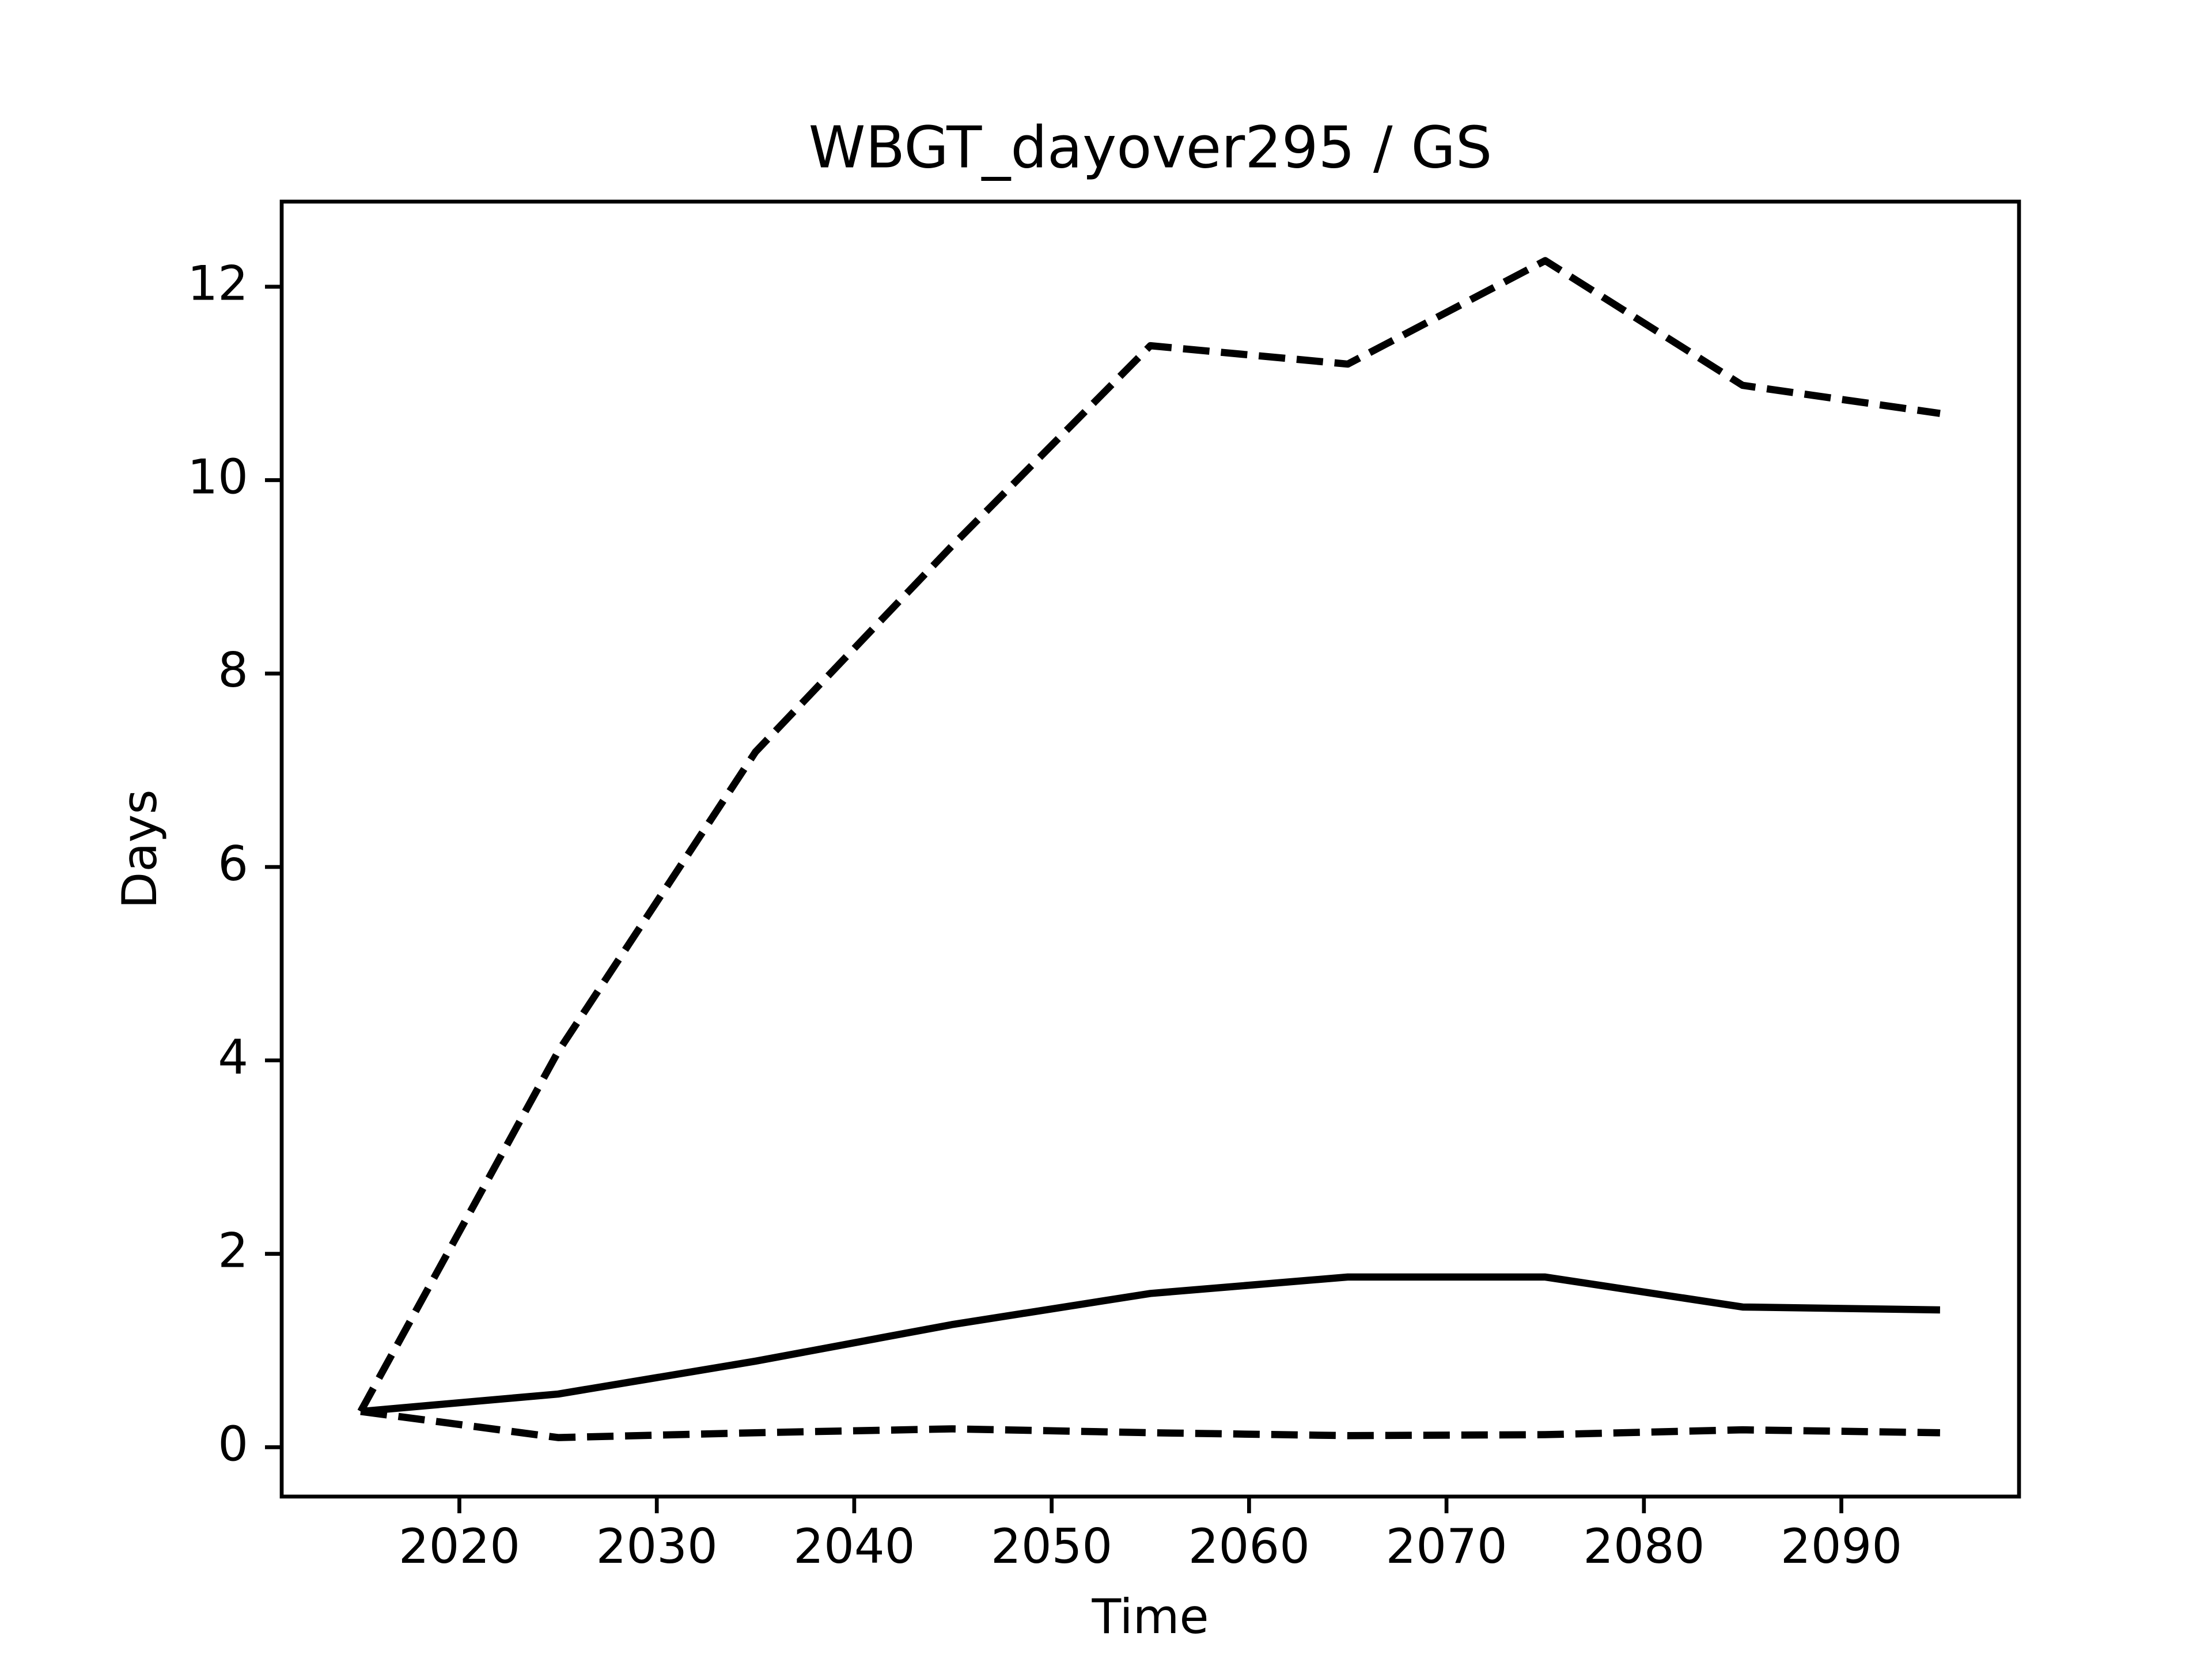 The width and height of the screenshot is (2212, 1659). I want to click on y-tick-label: 0, so click(233, 1444).